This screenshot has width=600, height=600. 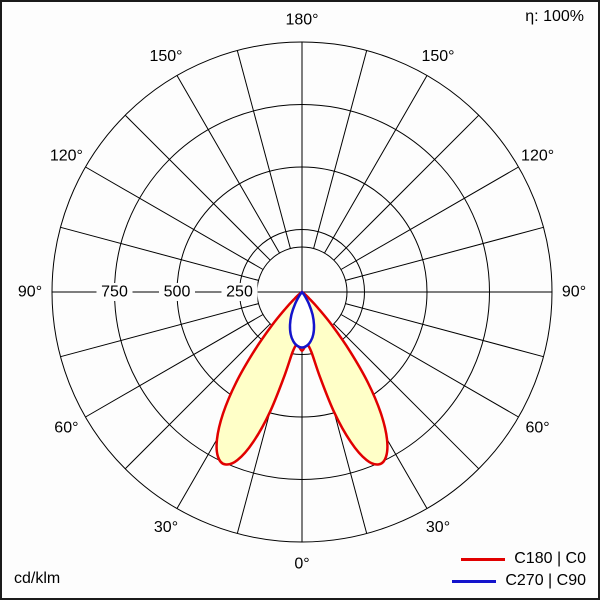 What do you see at coordinates (302, 319) in the screenshot?
I see `curve-c270-c90` at bounding box center [302, 319].